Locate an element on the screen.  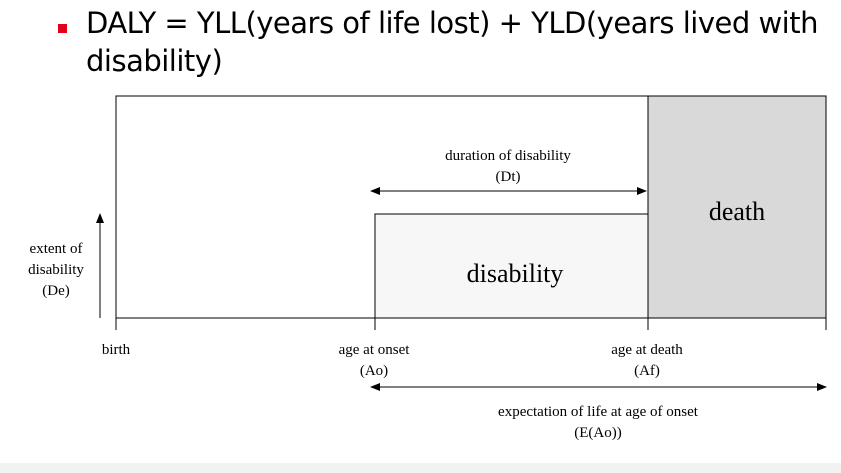
duration-label-line-2: (Dt) is located at coordinates (508, 177).